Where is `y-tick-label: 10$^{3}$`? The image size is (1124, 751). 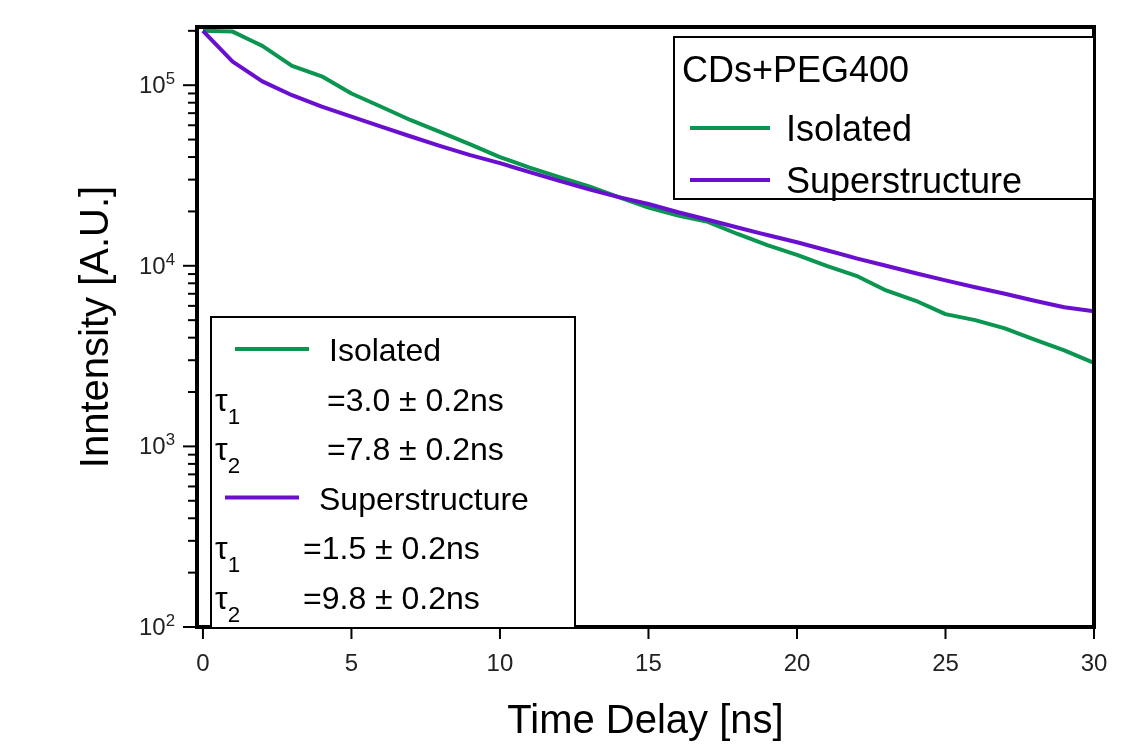
y-tick-label: 10$^{3}$ is located at coordinates (156, 444).